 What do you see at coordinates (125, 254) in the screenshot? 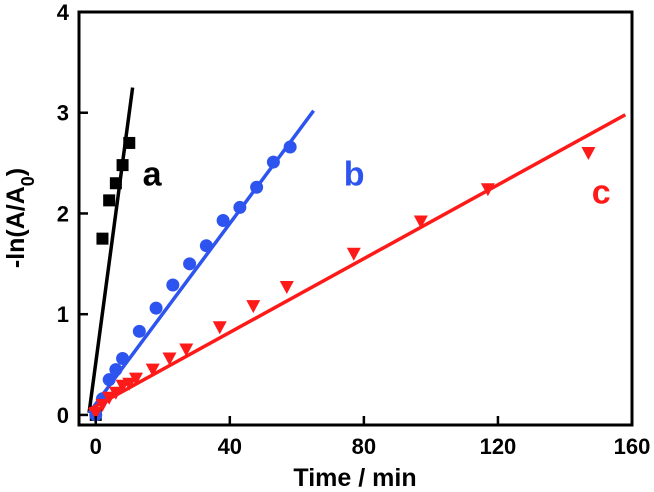
I see `series-a: a` at bounding box center [125, 254].